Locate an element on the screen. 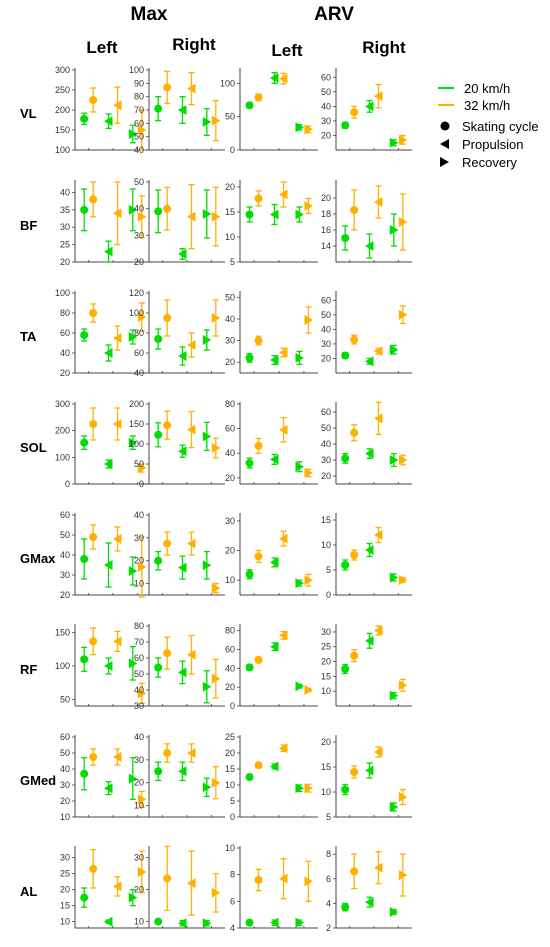 This screenshot has height=947, width=550. y-tick-label: 70 is located at coordinates (139, 110).